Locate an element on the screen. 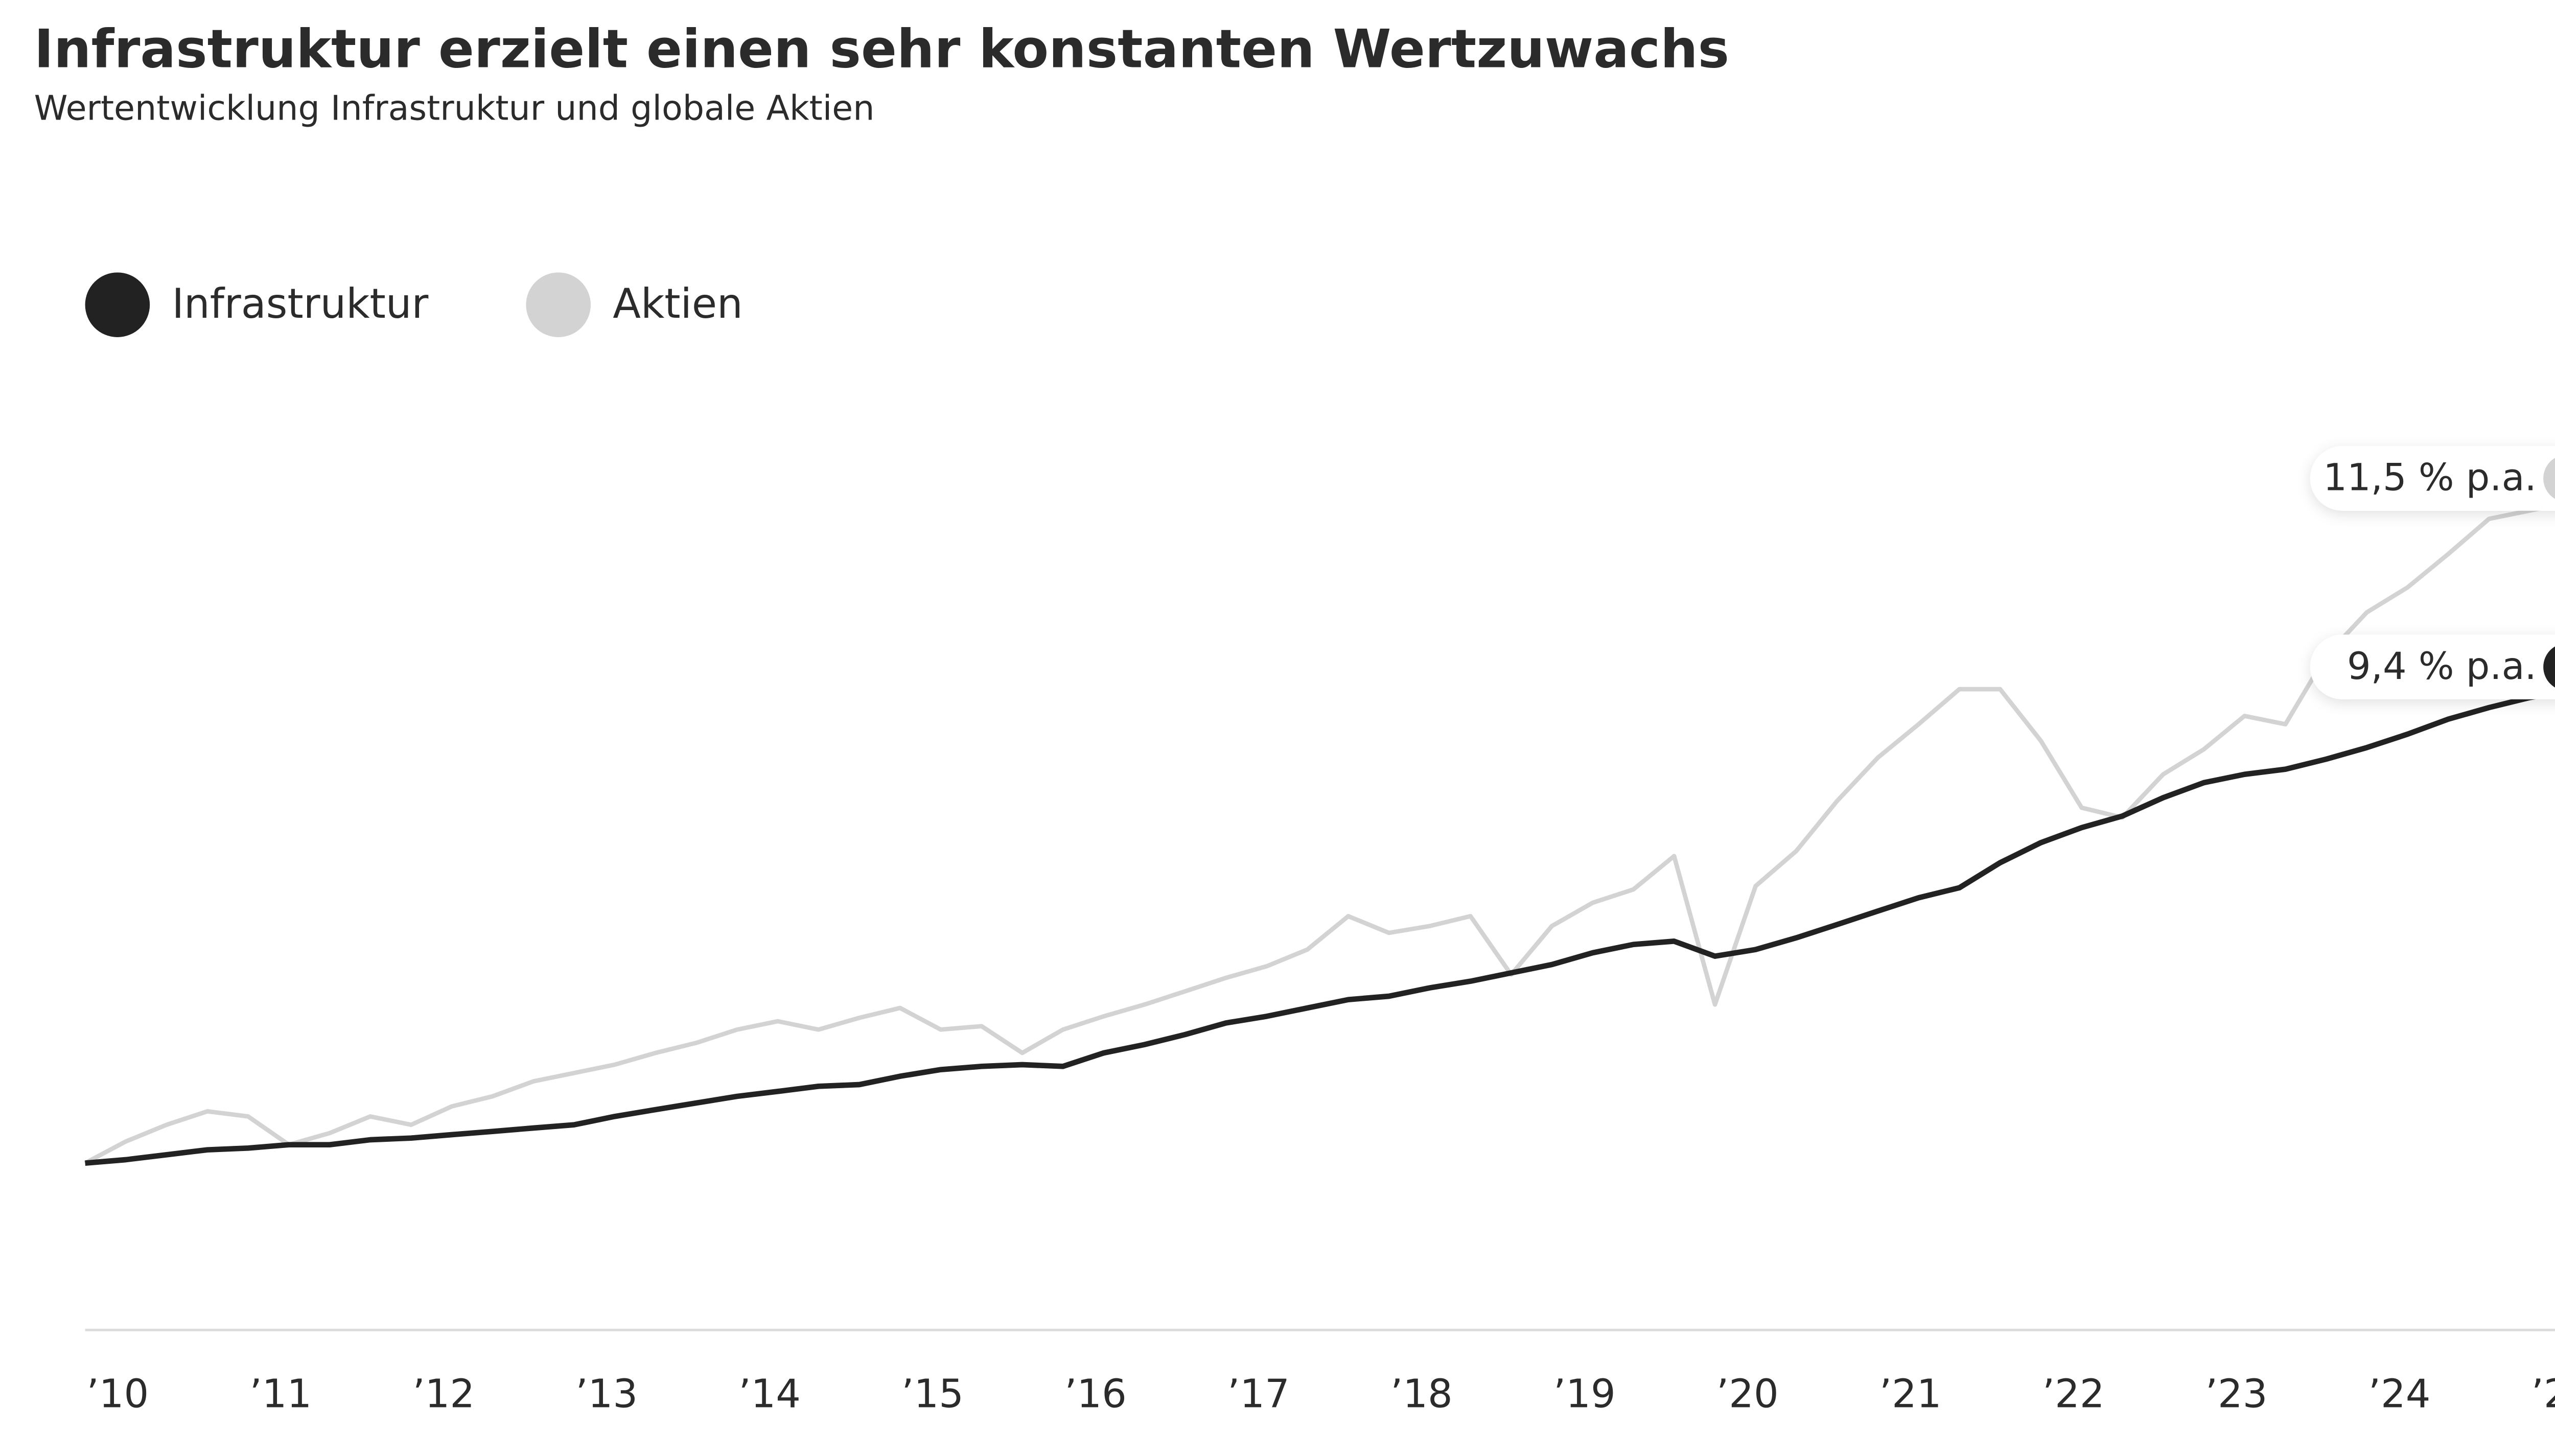 The height and width of the screenshot is (1456, 2555). x-tick-label: ’14 is located at coordinates (769, 1394).